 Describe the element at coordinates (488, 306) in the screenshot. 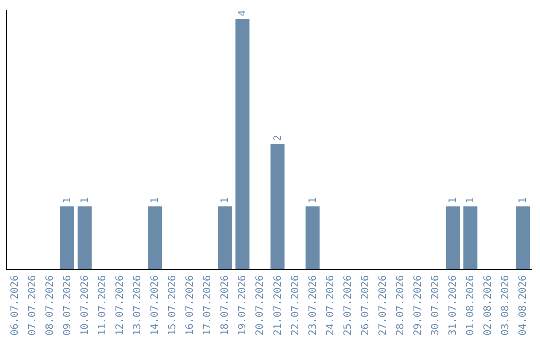

I see `x-tick-label: 02.08.2026` at that location.